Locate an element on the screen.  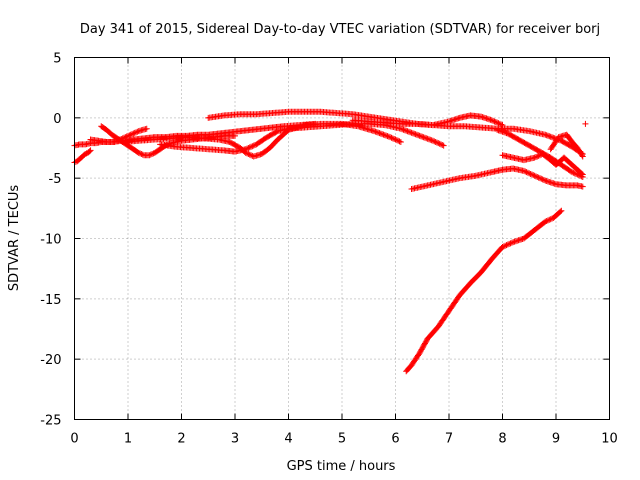
x-tick-label: 1 is located at coordinates (128, 439).